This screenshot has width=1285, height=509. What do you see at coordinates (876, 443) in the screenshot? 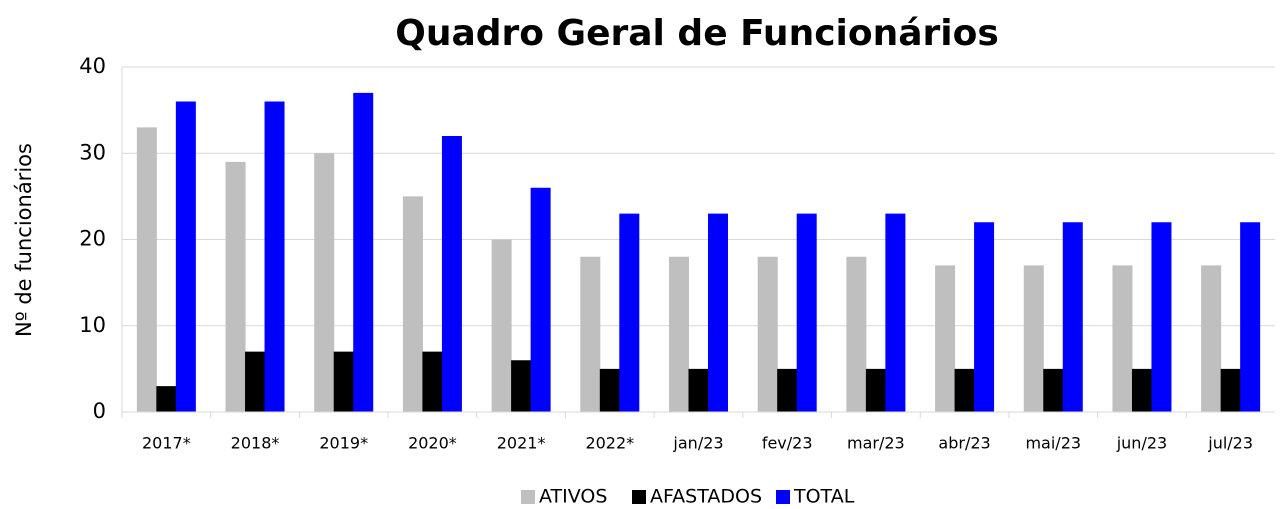
I see `x-tick-label: mar/23` at bounding box center [876, 443].